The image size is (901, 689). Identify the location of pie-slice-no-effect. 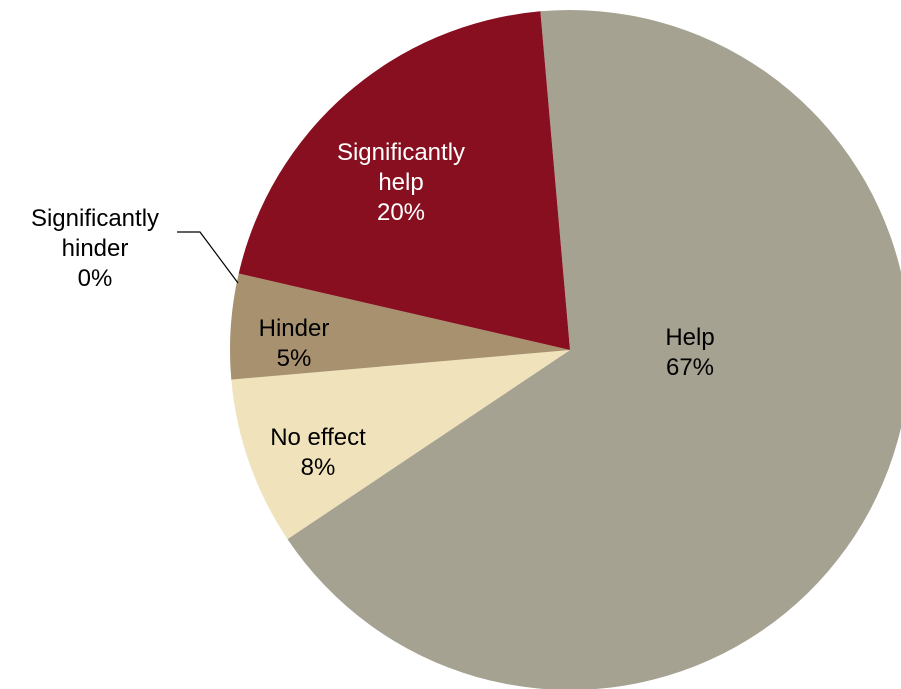
(400, 445).